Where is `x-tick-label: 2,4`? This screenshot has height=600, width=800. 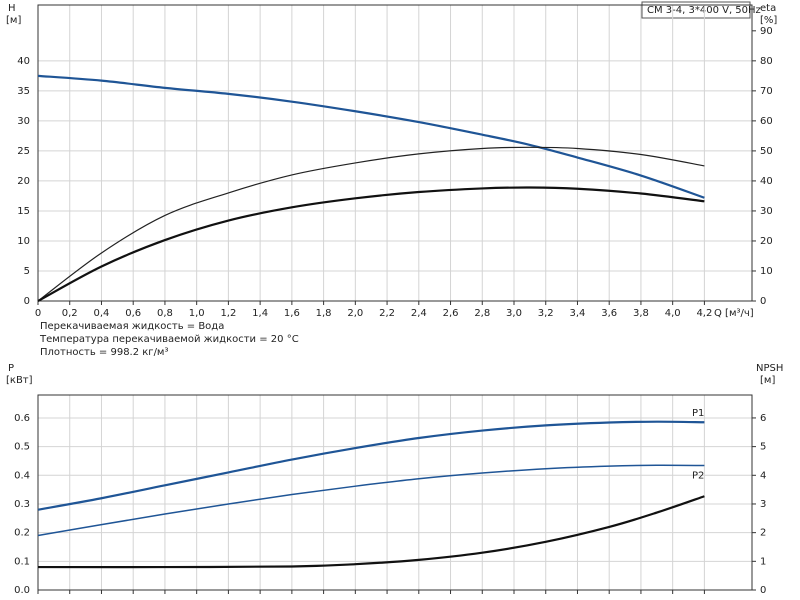 x-tick-label: 2,4 is located at coordinates (419, 313).